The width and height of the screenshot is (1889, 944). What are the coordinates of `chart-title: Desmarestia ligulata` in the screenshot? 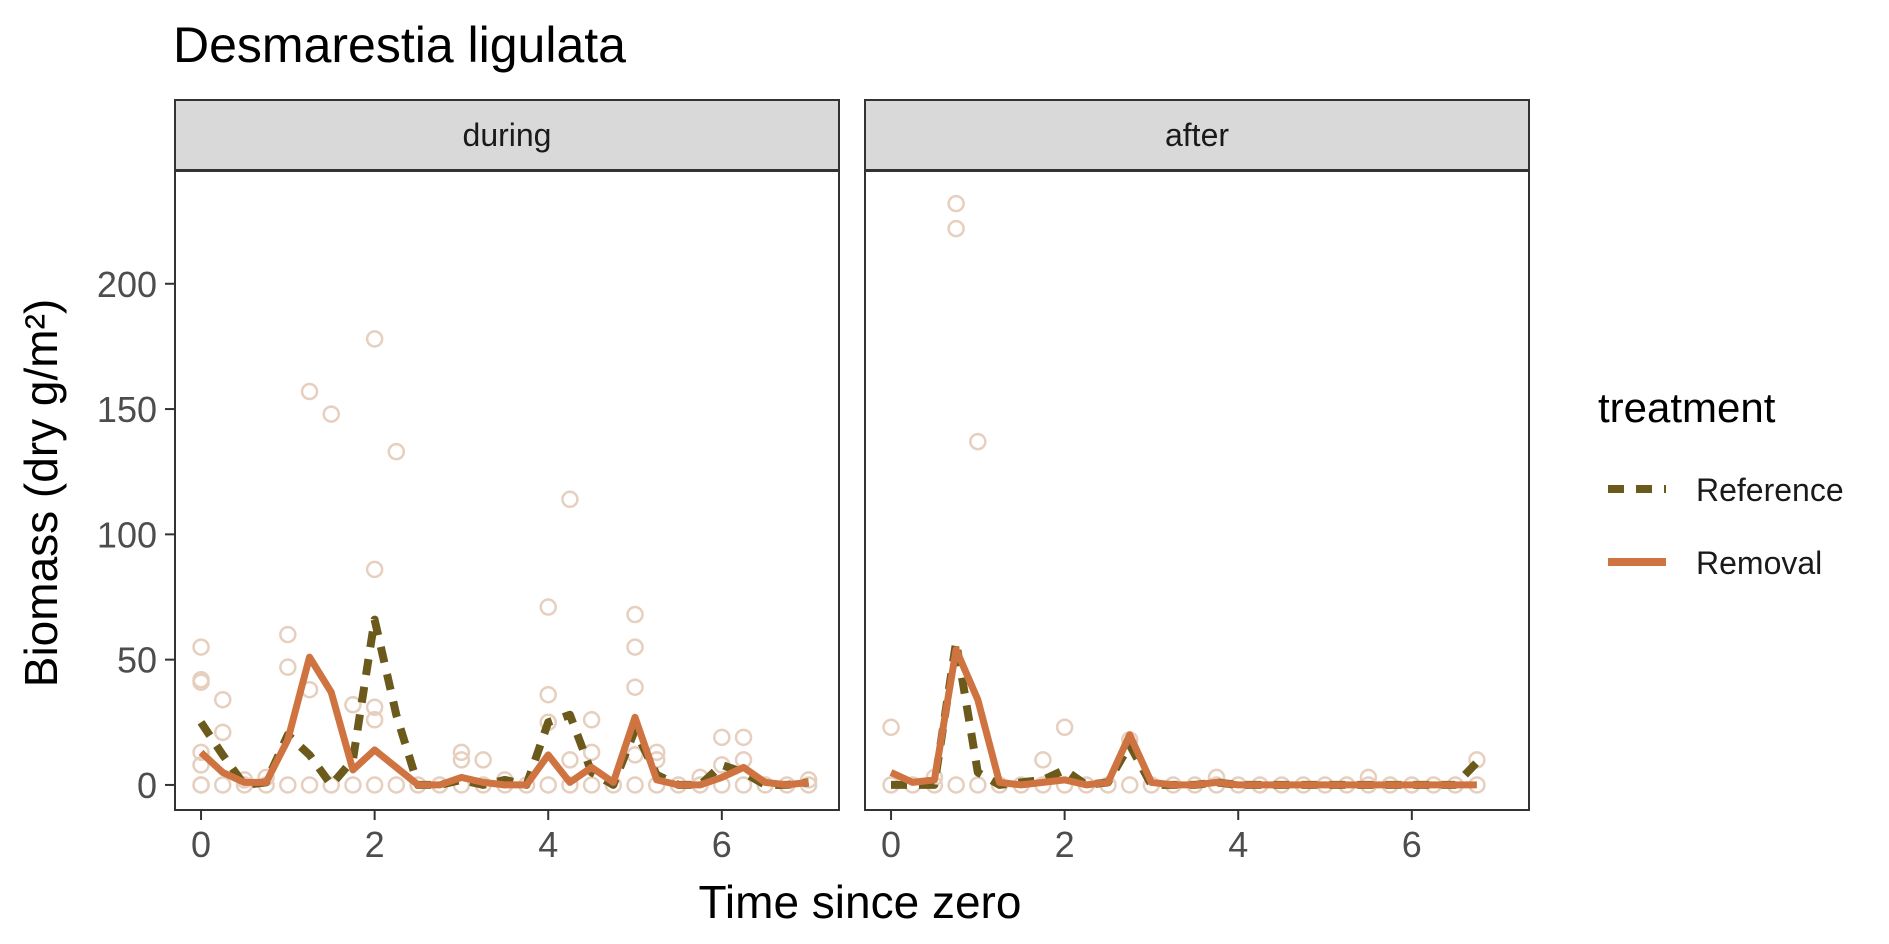 It's located at (399, 45).